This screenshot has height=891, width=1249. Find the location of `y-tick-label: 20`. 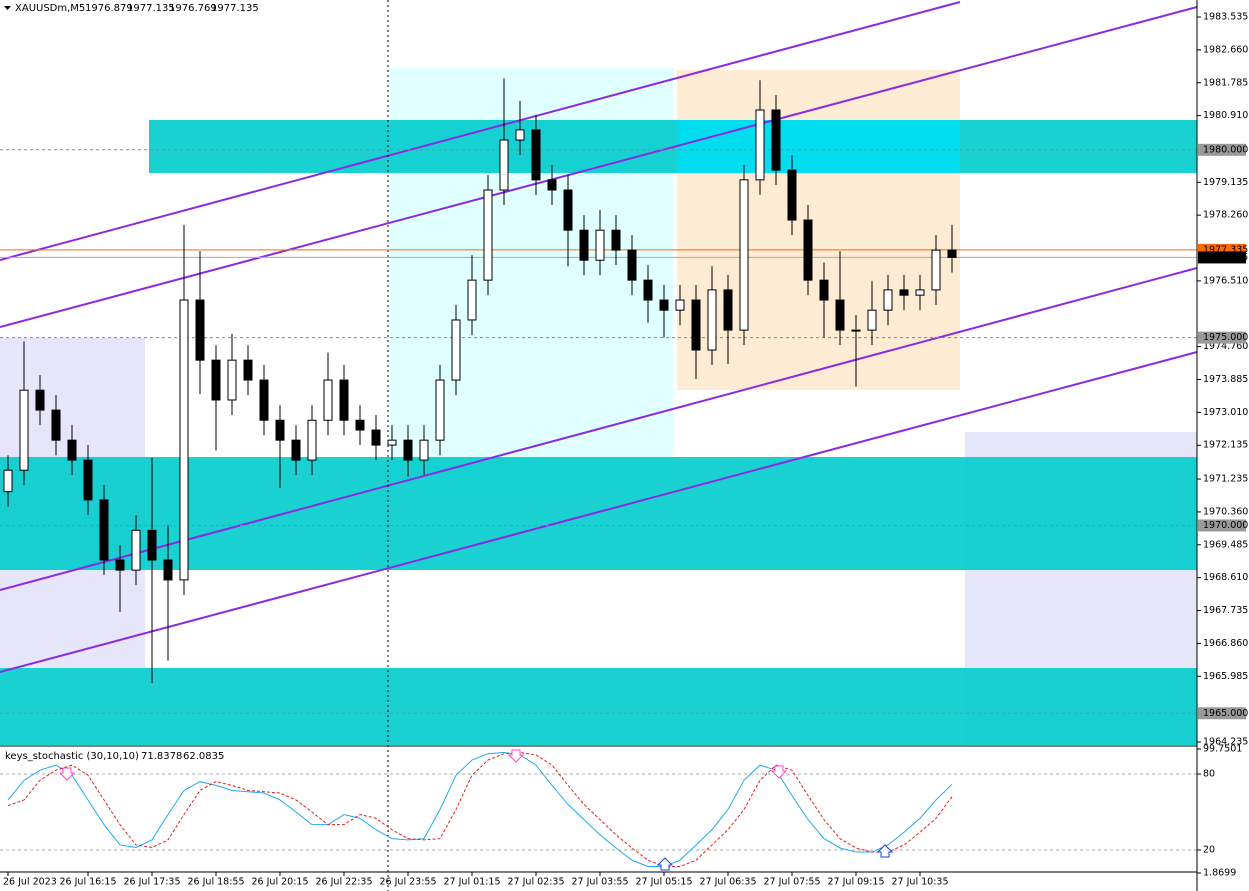

y-tick-label: 20 is located at coordinates (1209, 850).